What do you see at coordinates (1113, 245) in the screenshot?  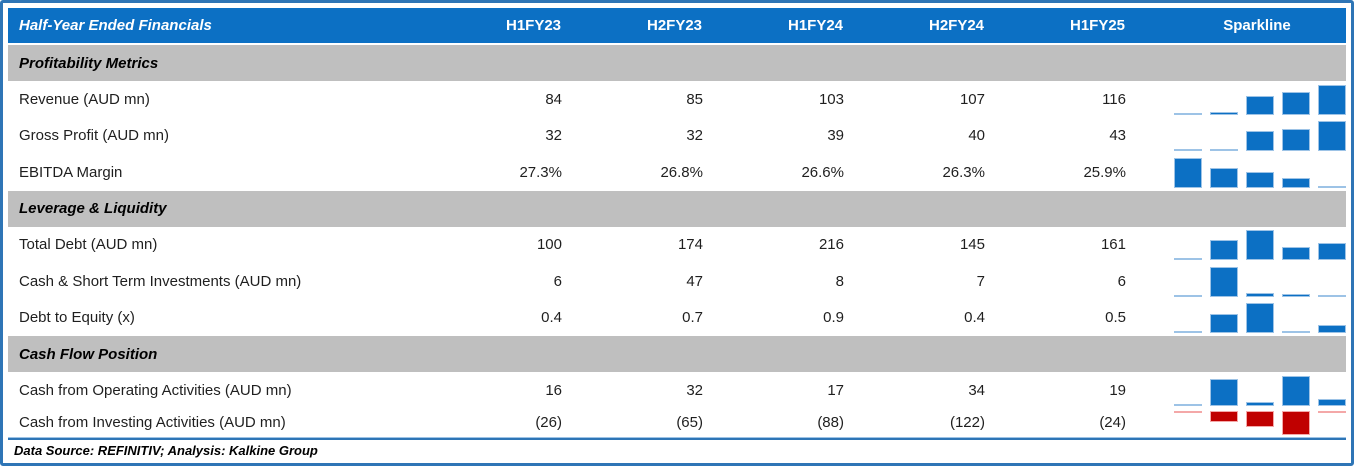 I see `value-cell: 161` at bounding box center [1113, 245].